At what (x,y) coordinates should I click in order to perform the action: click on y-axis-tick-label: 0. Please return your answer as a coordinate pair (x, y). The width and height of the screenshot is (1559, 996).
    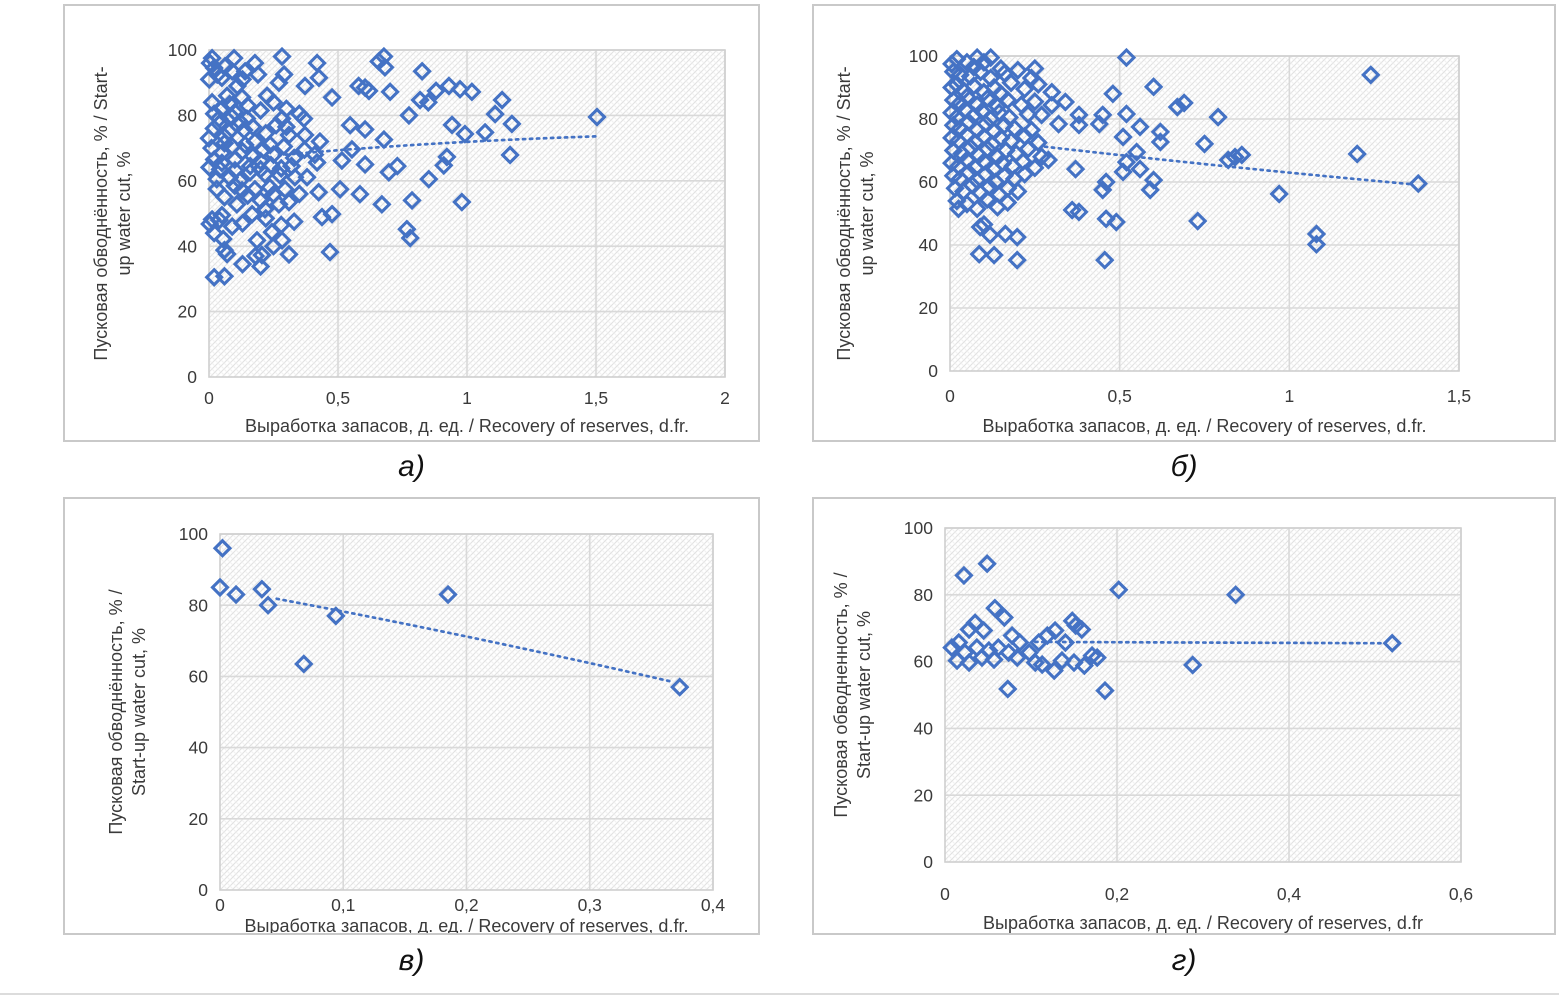
    Looking at the image, I should click on (192, 377).